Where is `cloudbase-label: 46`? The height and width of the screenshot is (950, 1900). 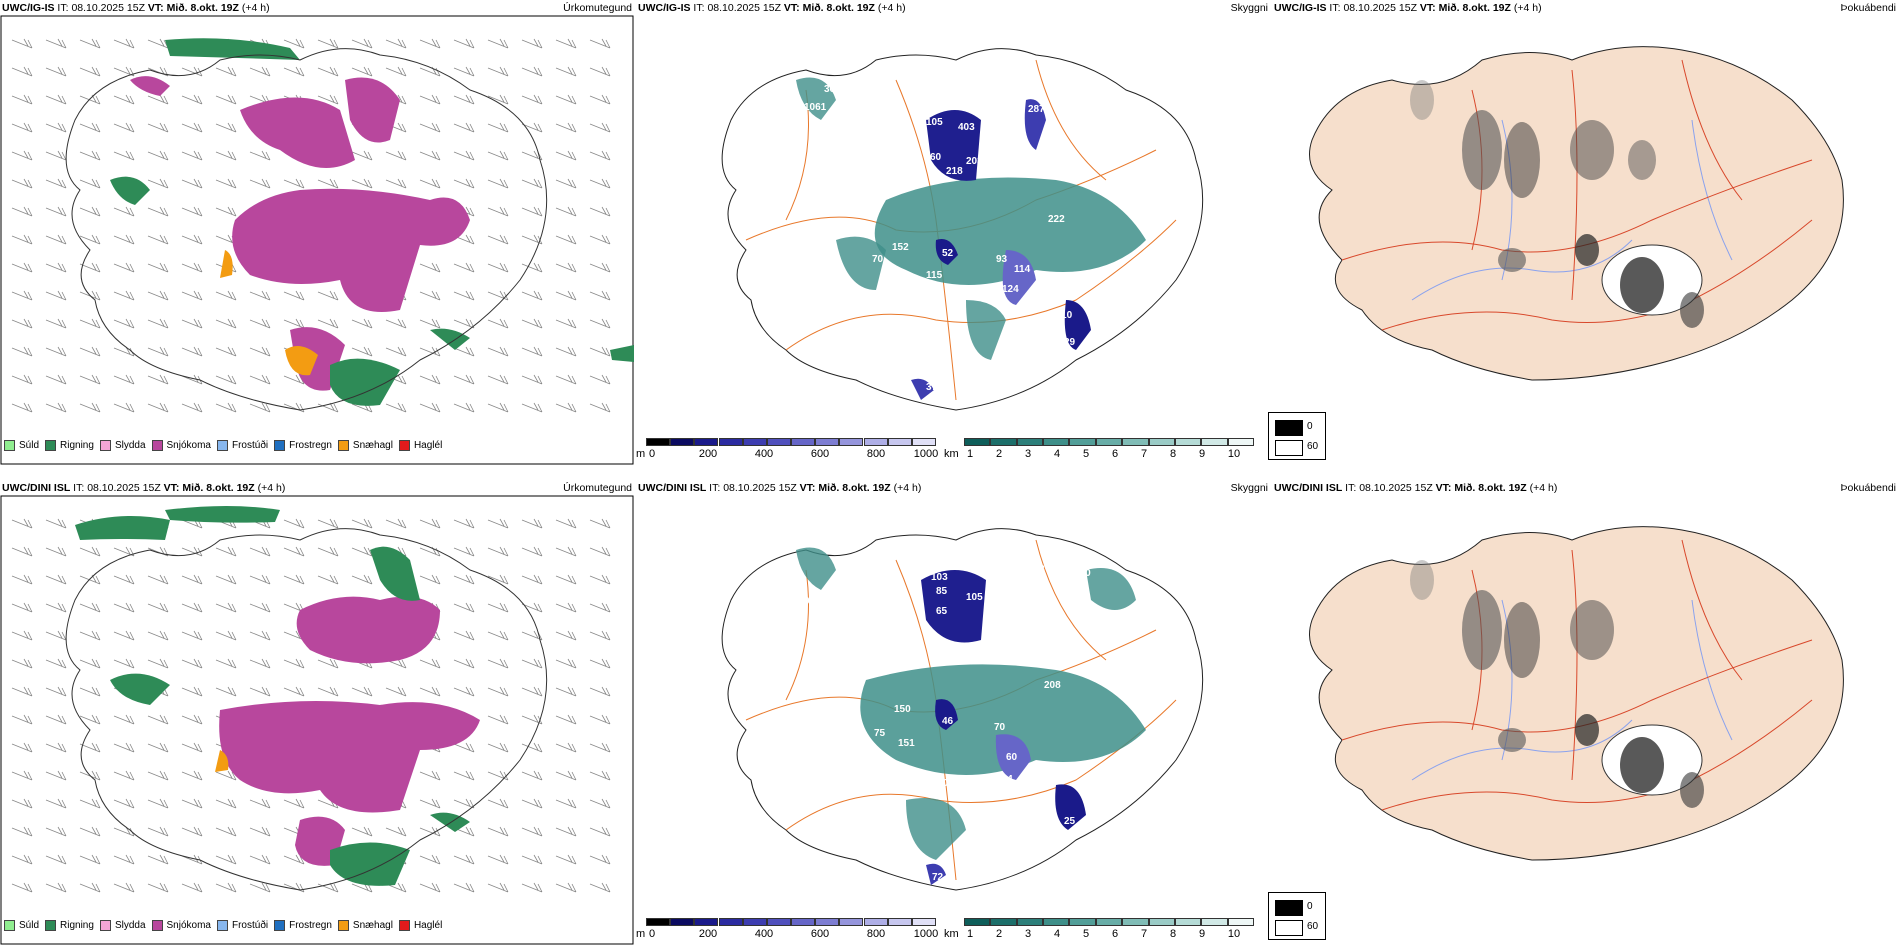 cloudbase-label: 46 is located at coordinates (948, 721).